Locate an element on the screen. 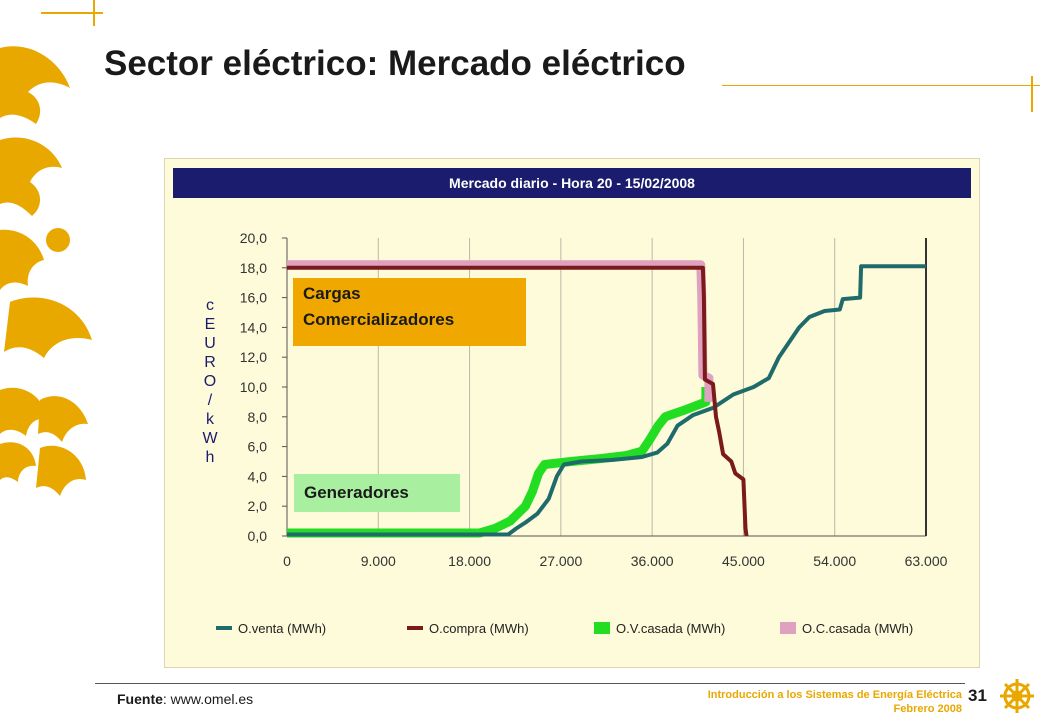 This screenshot has height=720, width=1040. wheel-logo-icon is located at coordinates (1017, 696).